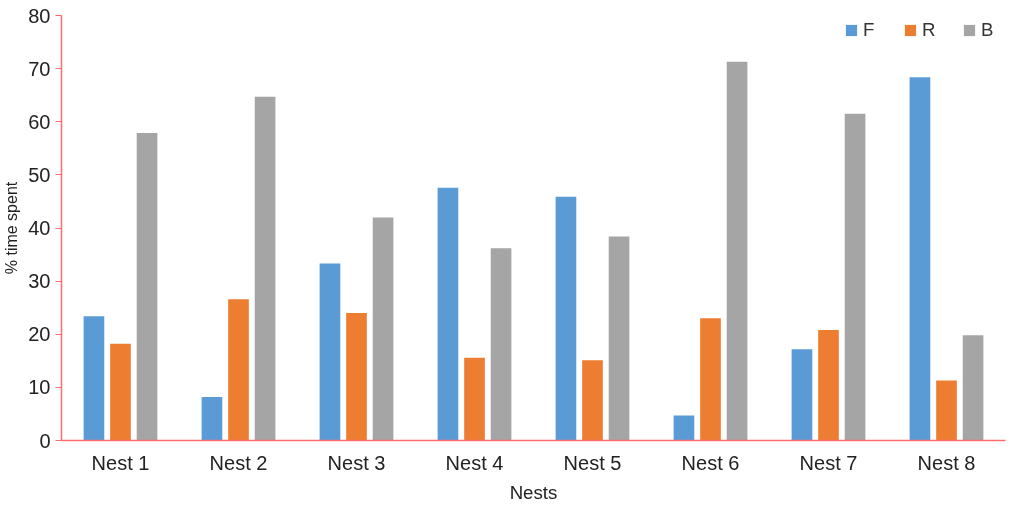  Describe the element at coordinates (12, 228) in the screenshot. I see `y-axis-title: % time spent` at that location.